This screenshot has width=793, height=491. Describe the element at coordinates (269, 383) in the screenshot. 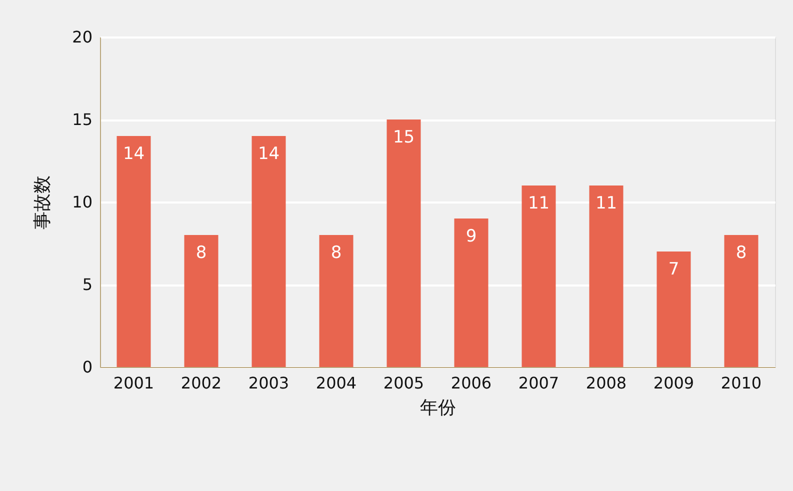

I see `x-tick-label: 2003` at that location.